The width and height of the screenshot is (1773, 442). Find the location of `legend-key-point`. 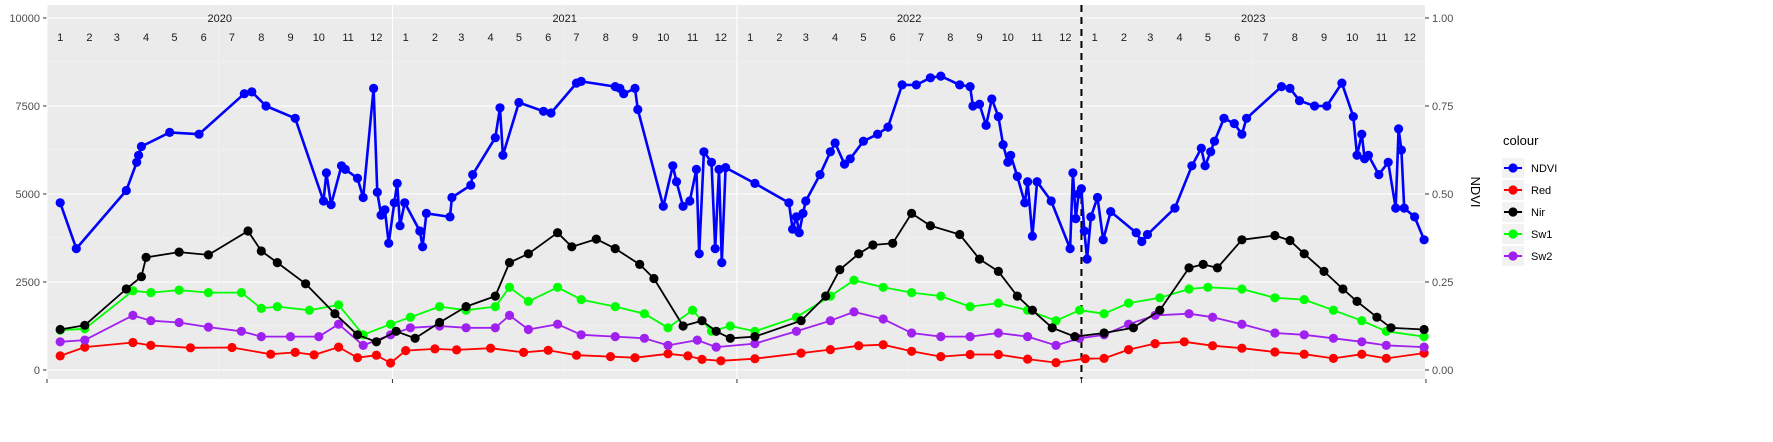

legend-key-point is located at coordinates (1513, 212).